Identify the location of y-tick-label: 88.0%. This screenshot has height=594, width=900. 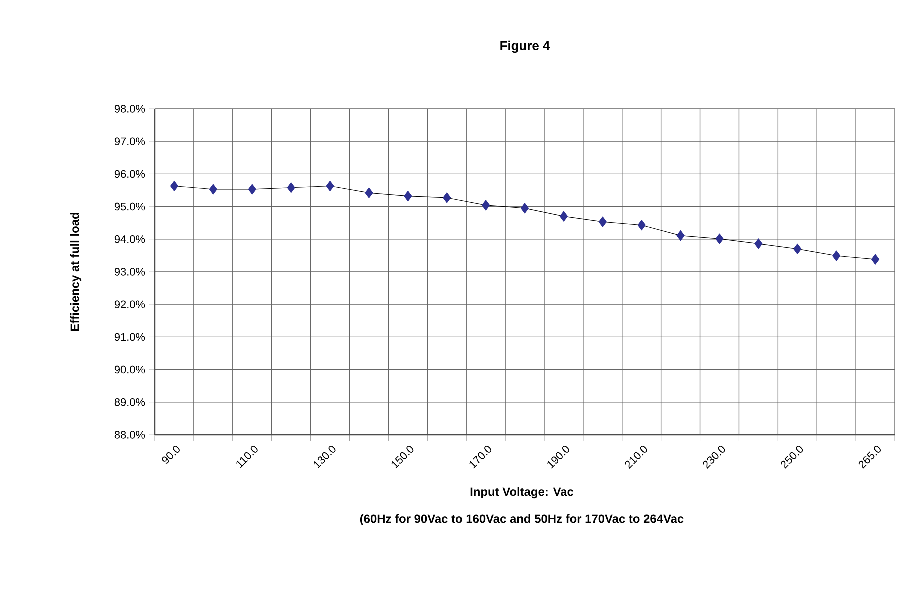
(130, 435).